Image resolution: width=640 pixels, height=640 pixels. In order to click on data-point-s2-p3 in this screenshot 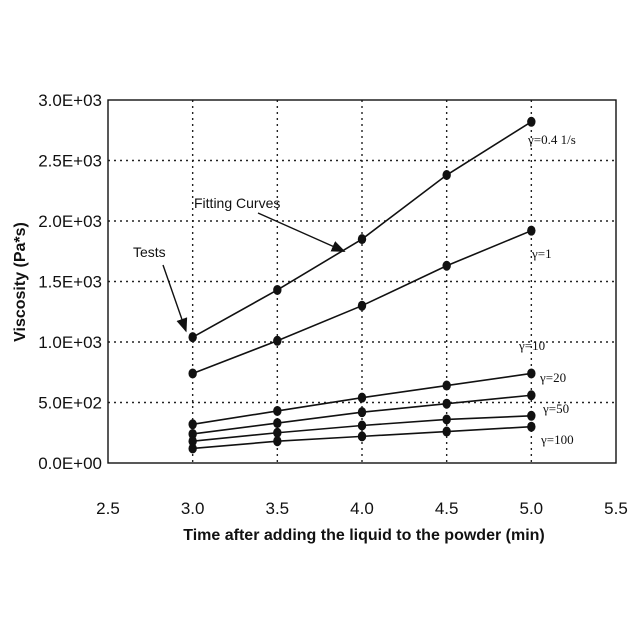, I will do `click(446, 385)`.